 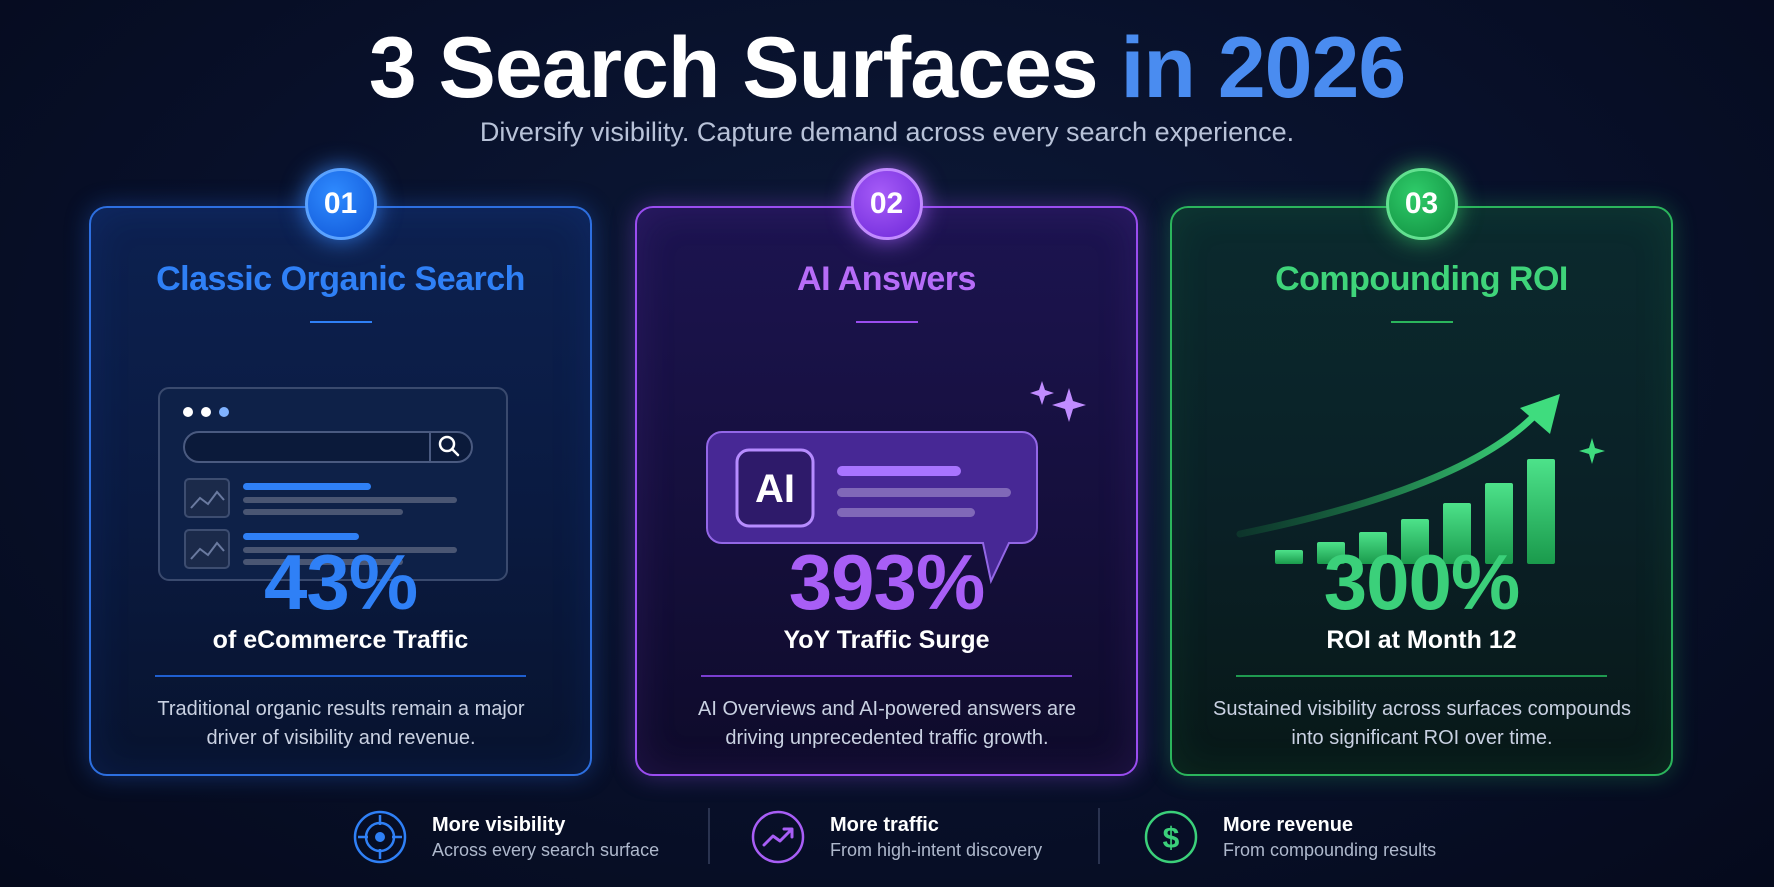 I want to click on target-icon, so click(x=380, y=837).